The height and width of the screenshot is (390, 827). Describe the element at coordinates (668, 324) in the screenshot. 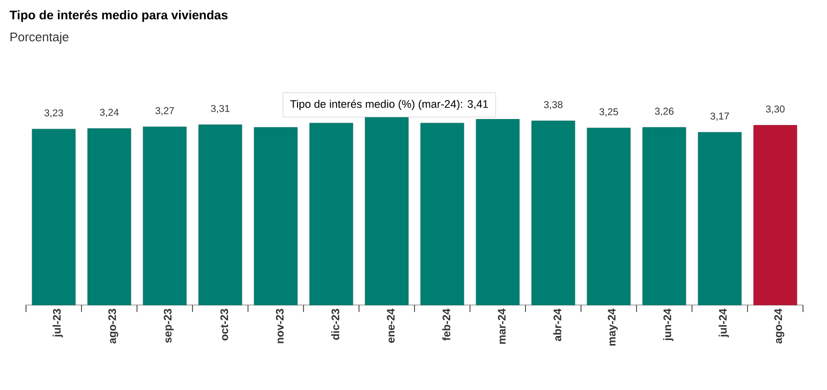

I see `x-tick-label: jun-24` at that location.